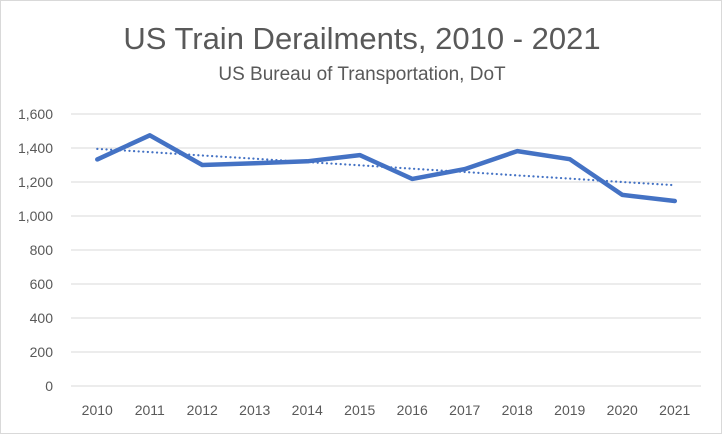 Image resolution: width=722 pixels, height=435 pixels. What do you see at coordinates (517, 410) in the screenshot?
I see `x-tick-label: 2018` at bounding box center [517, 410].